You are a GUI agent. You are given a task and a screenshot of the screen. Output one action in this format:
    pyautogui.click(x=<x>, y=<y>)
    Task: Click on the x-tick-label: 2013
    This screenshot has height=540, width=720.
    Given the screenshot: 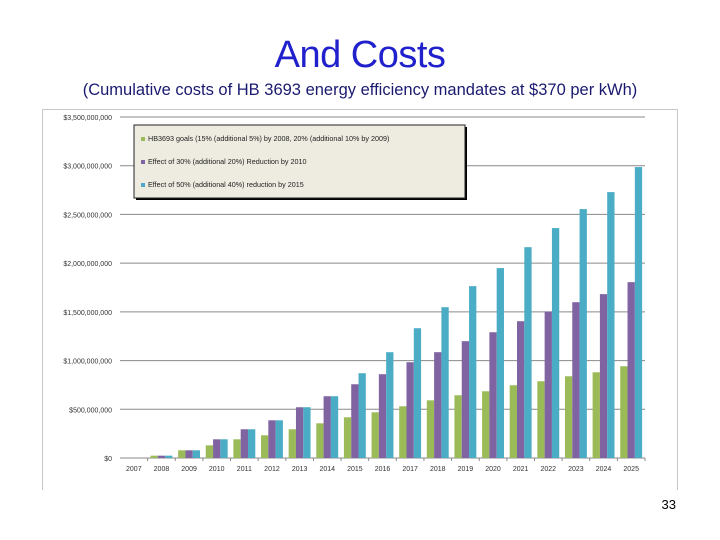 What is the action you would take?
    pyautogui.click(x=300, y=469)
    